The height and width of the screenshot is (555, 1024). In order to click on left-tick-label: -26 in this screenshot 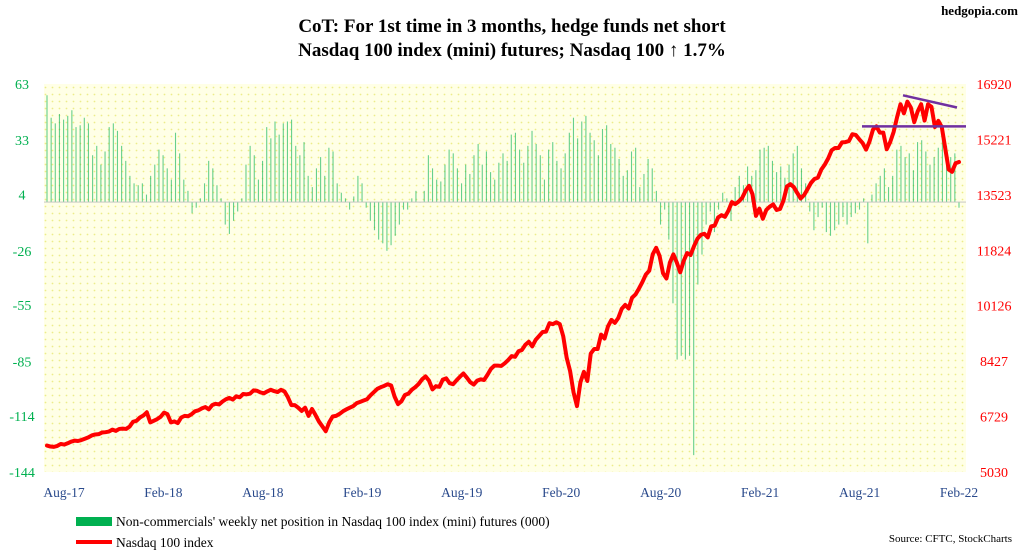, I will do `click(22, 252)`.